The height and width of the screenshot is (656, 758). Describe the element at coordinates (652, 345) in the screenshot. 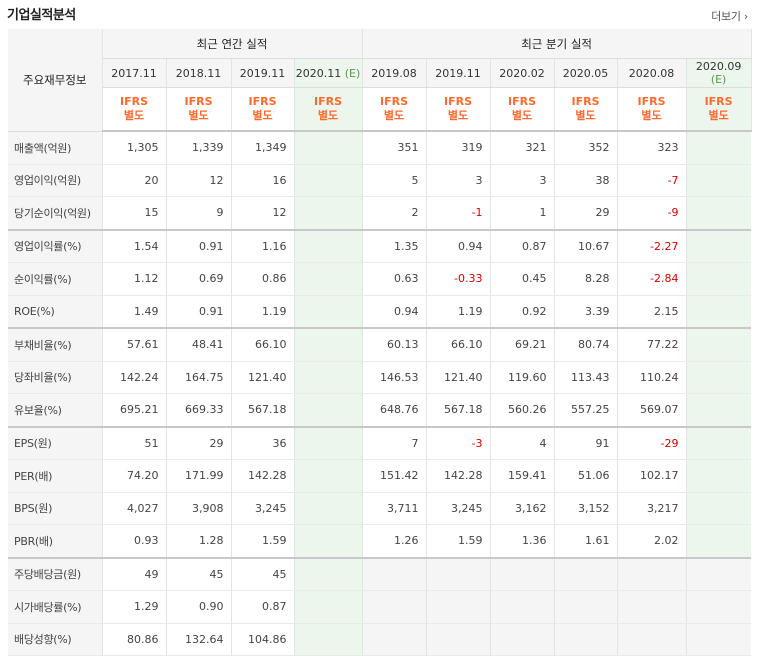

I see `quarterly-cell: 77.22` at that location.